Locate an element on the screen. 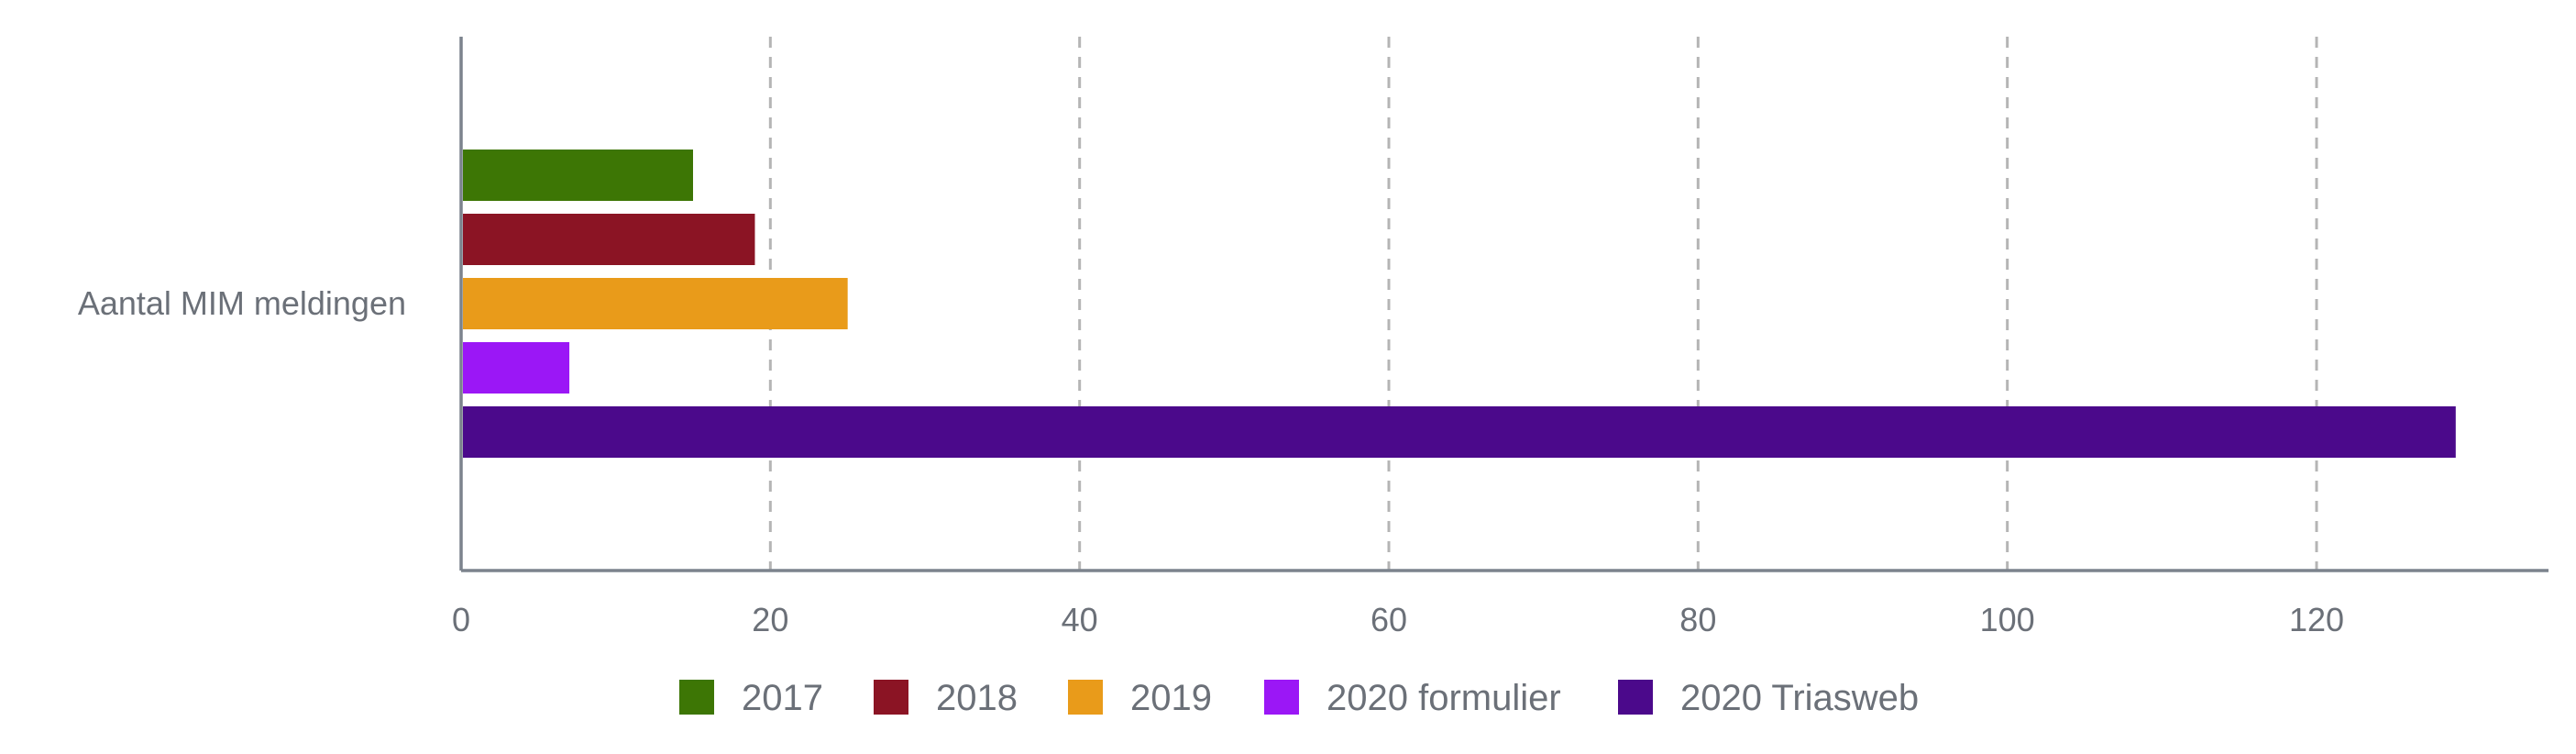 This screenshot has height=754, width=2576. legend-item-2017: 2017 is located at coordinates (751, 698).